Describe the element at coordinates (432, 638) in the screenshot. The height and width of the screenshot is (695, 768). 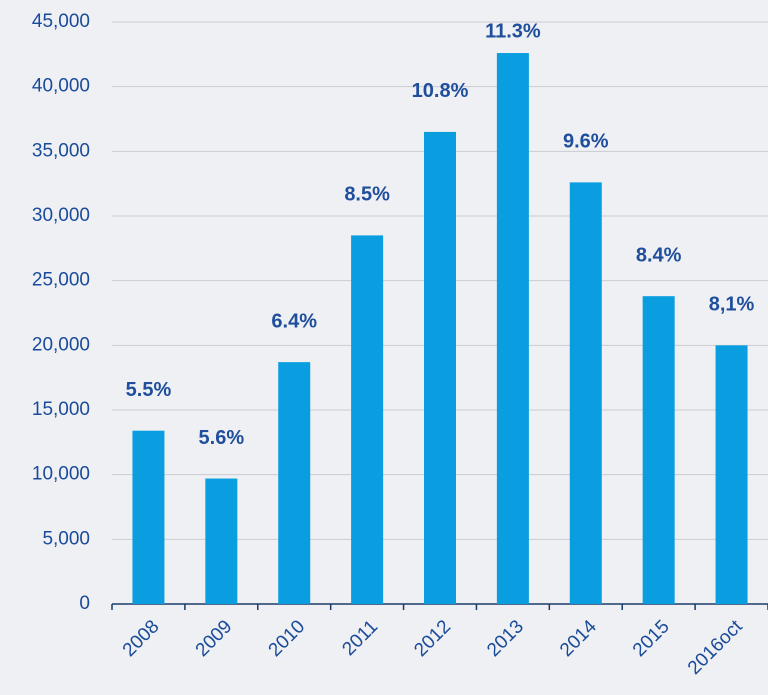
I see `x-tick-label: 2012` at that location.